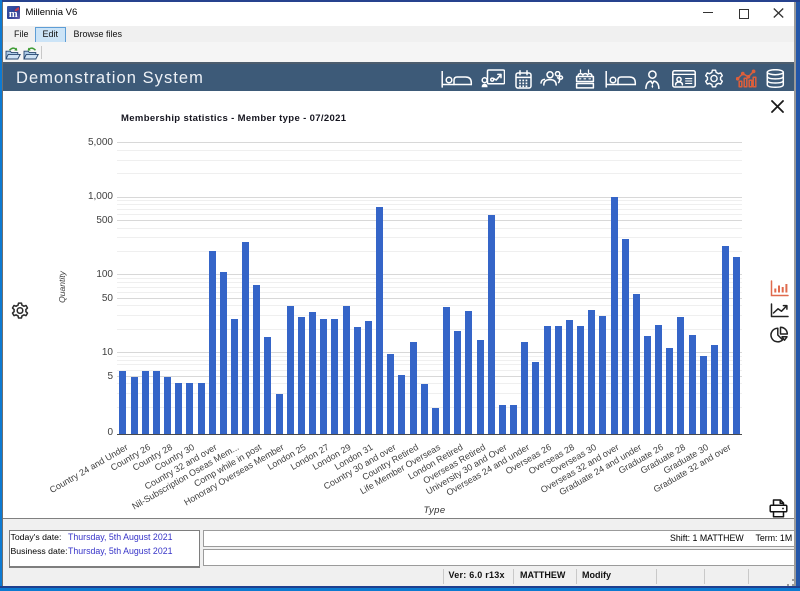  I want to click on svg-text: m, so click(13, 14).